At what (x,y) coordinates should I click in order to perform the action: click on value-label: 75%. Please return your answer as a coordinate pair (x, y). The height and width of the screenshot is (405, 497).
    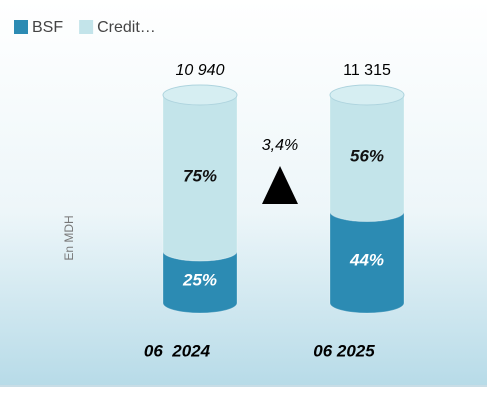
    Looking at the image, I should click on (200, 175).